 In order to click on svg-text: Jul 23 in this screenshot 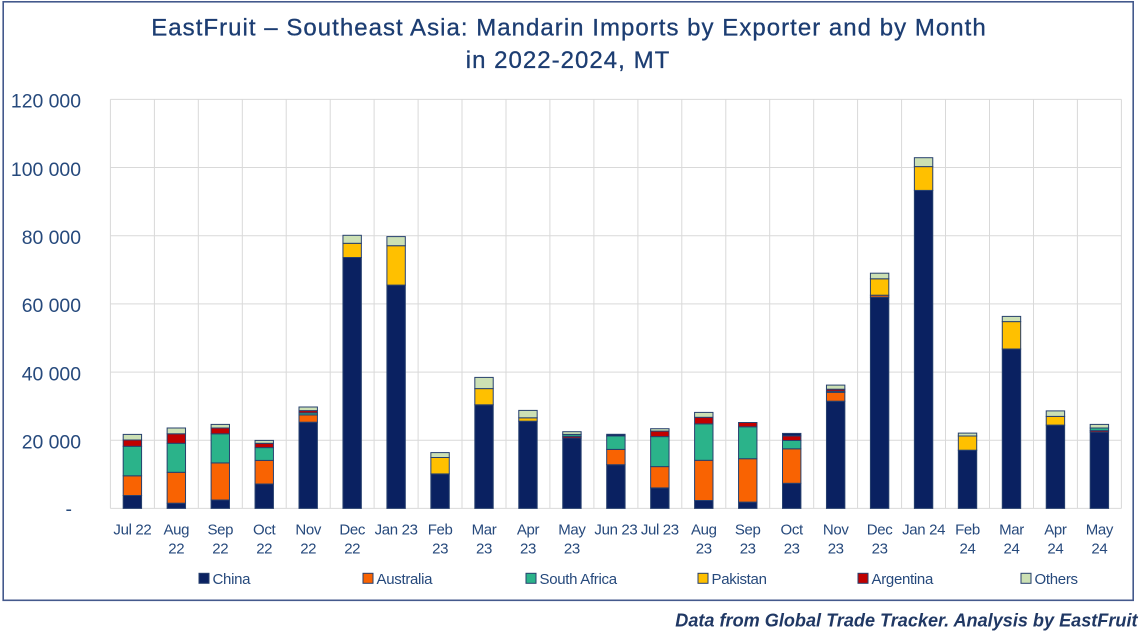, I will do `click(660, 530)`.